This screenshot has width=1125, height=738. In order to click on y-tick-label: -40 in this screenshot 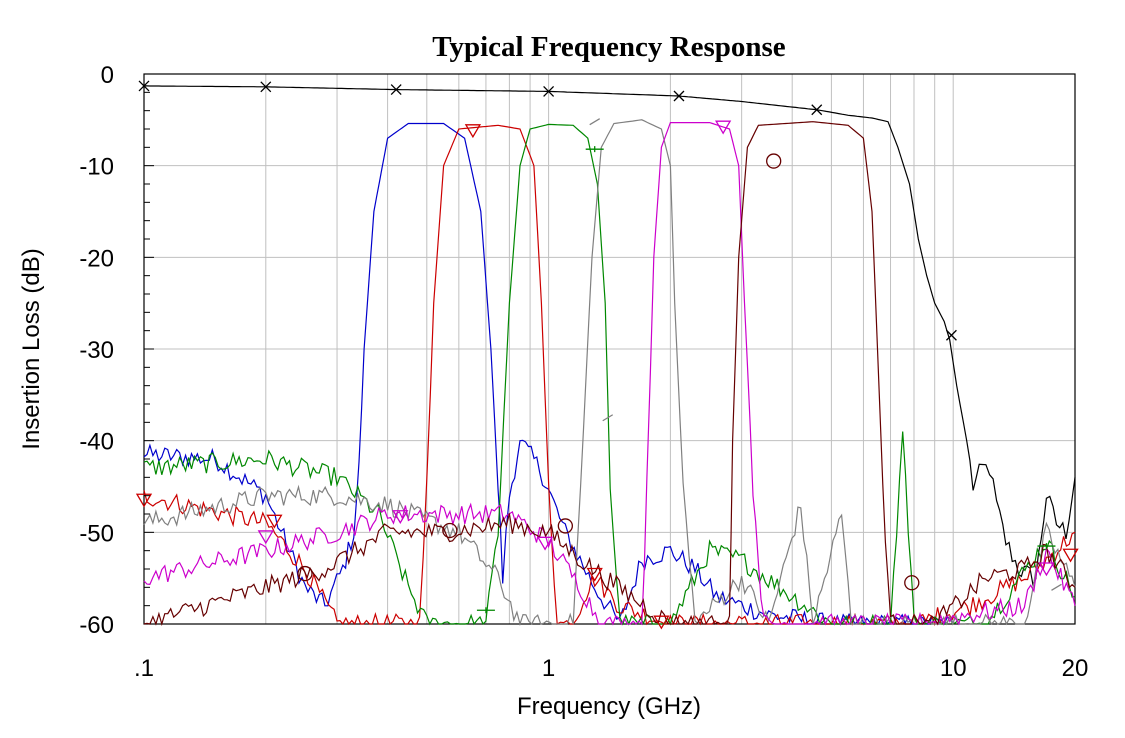, I will do `click(96, 442)`.